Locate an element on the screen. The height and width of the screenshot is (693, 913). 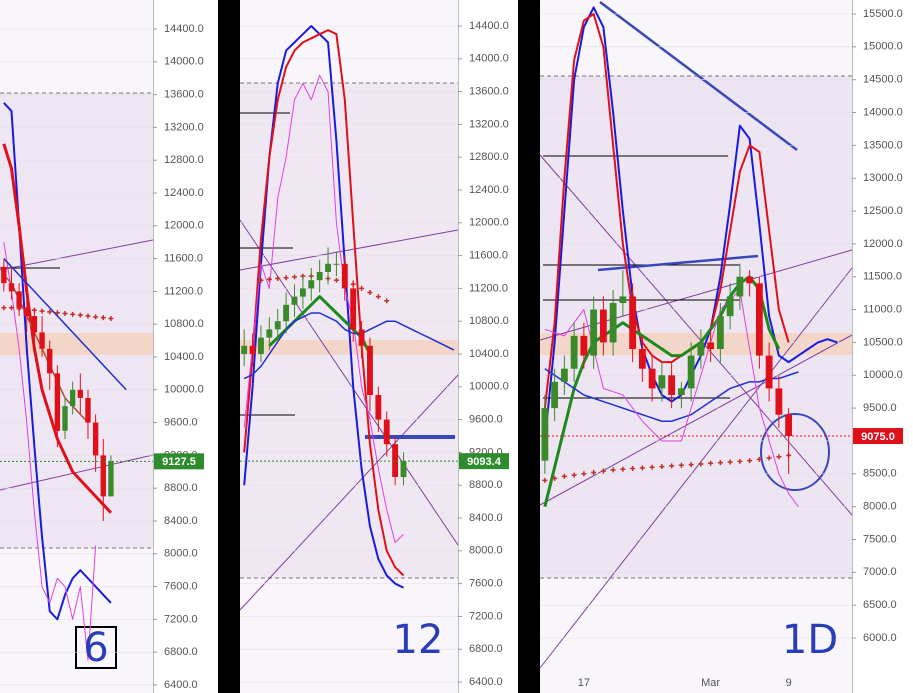
hand-circle is located at coordinates (795, 452).